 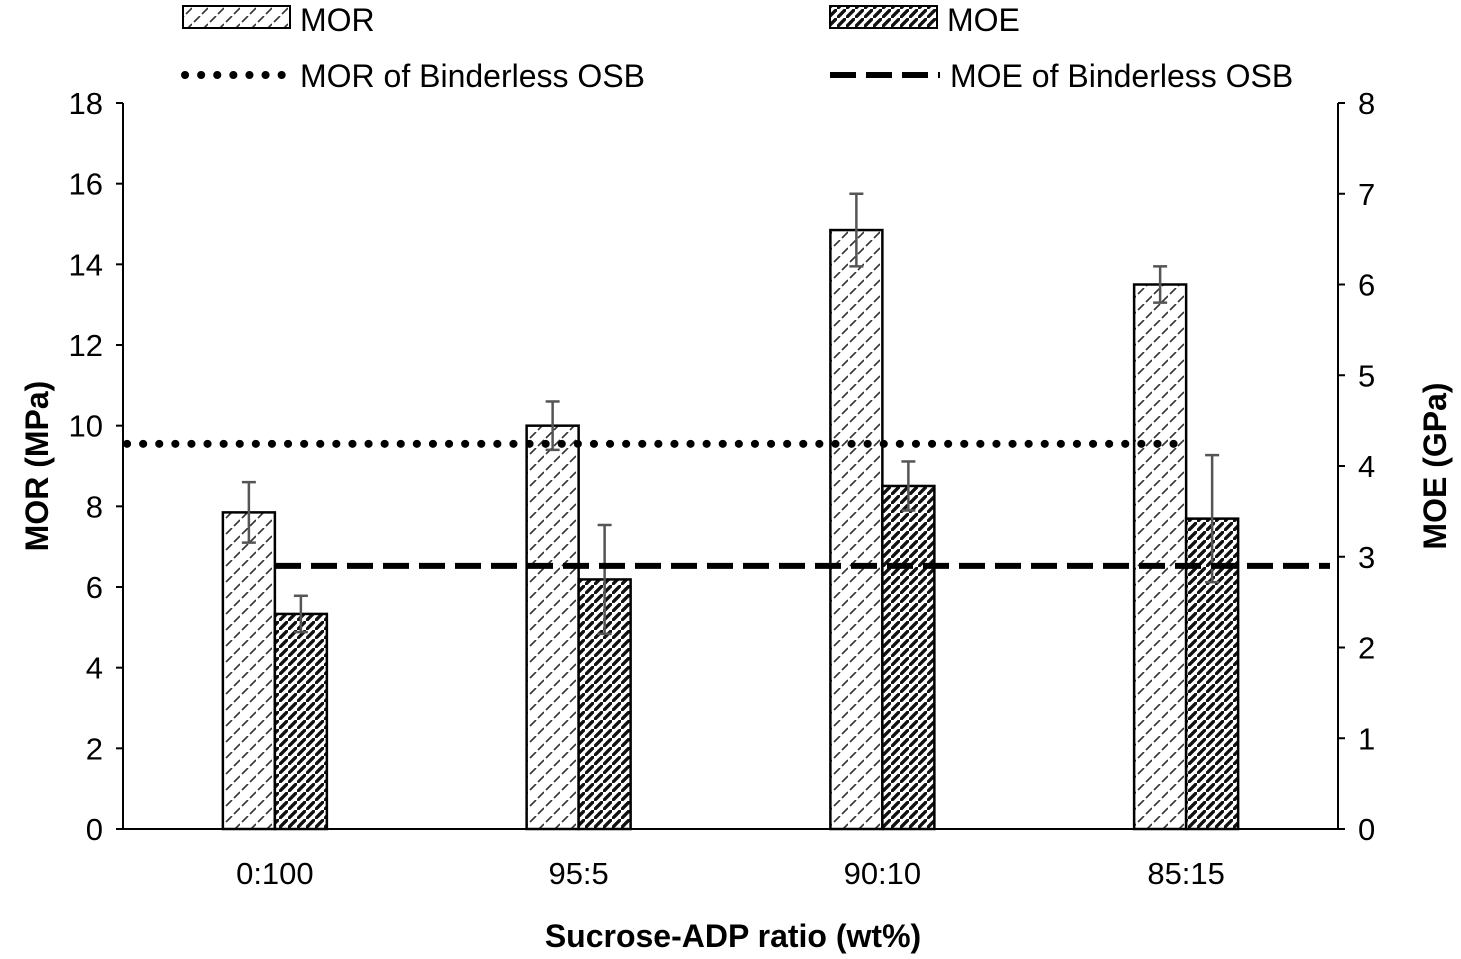 What do you see at coordinates (94, 506) in the screenshot?
I see `left-tick-label: 8` at bounding box center [94, 506].